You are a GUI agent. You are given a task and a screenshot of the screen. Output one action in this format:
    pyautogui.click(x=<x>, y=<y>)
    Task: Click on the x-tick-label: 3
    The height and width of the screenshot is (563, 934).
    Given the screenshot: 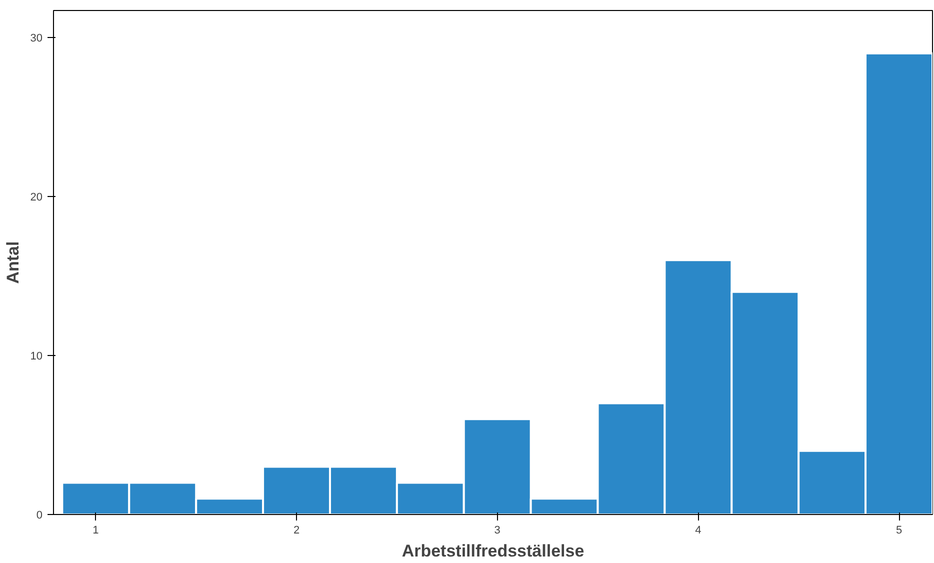 What is the action you would take?
    pyautogui.click(x=497, y=530)
    